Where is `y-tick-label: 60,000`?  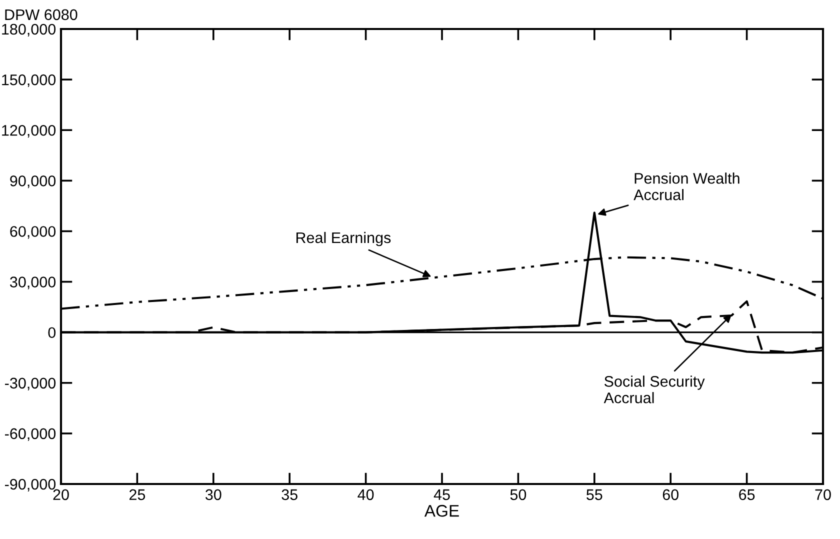 y-tick-label: 60,000 is located at coordinates (33, 232).